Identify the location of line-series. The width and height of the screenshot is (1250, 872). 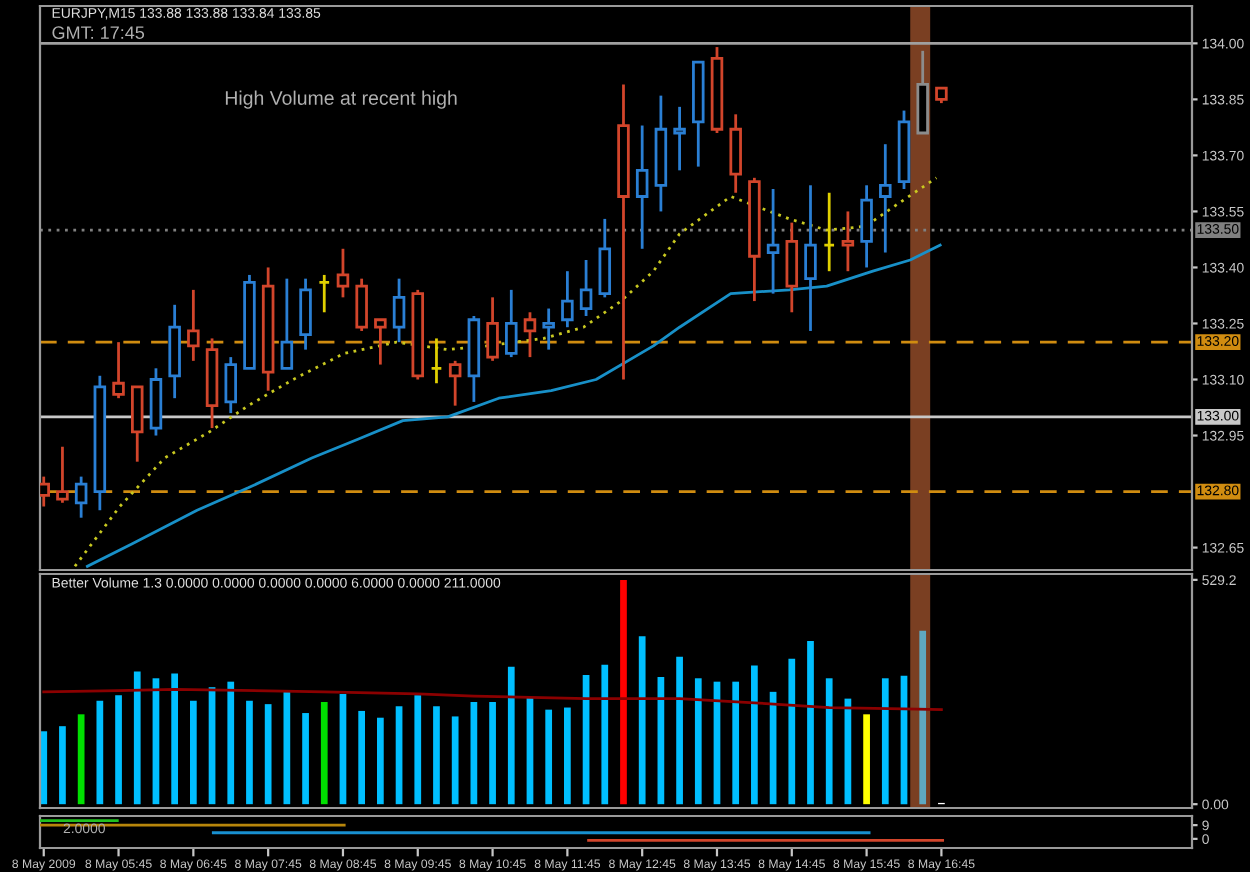
(492, 699).